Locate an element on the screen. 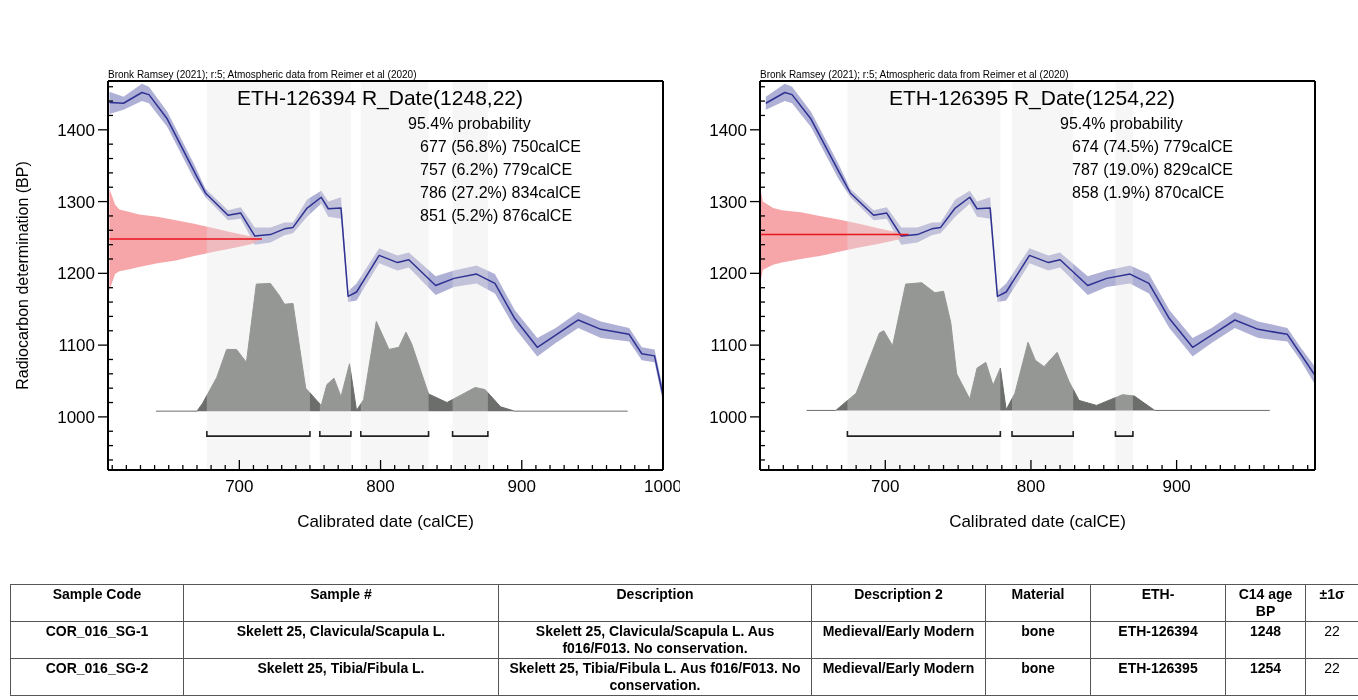  text: Skelett 25, Tibia/Fibula L. is located at coordinates (341, 668).